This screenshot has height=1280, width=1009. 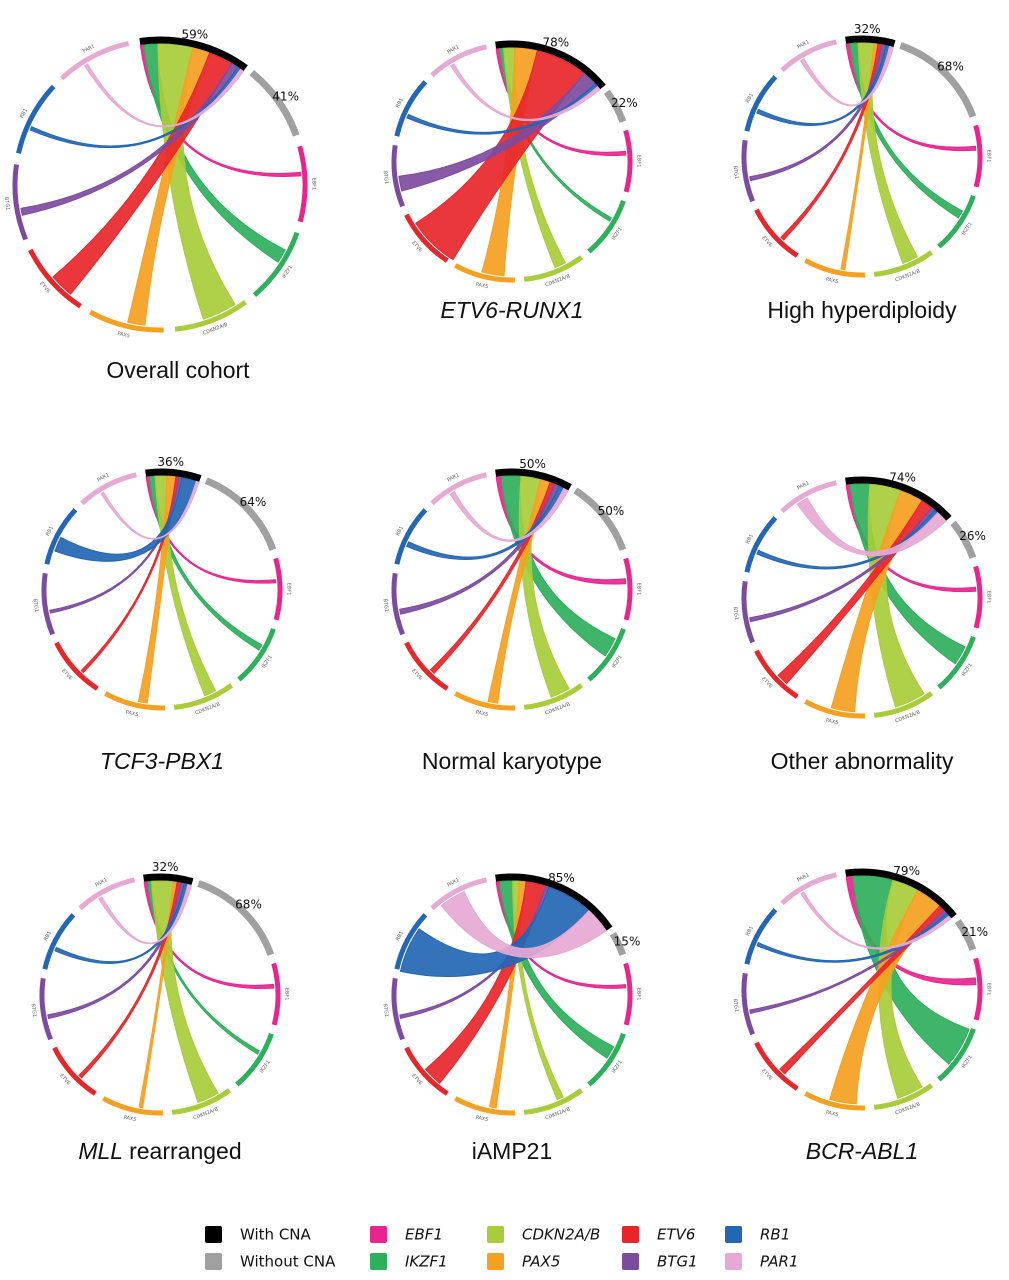 What do you see at coordinates (902, 477) in the screenshot?
I see `percent-label: 74%` at bounding box center [902, 477].